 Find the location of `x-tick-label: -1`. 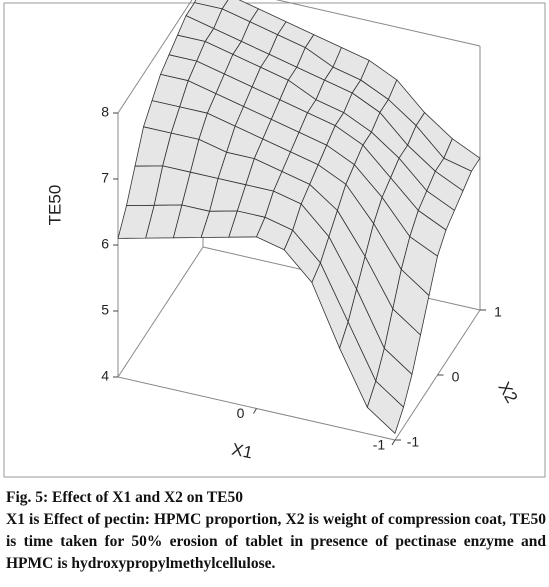

x-tick-label: -1 is located at coordinates (379, 445).